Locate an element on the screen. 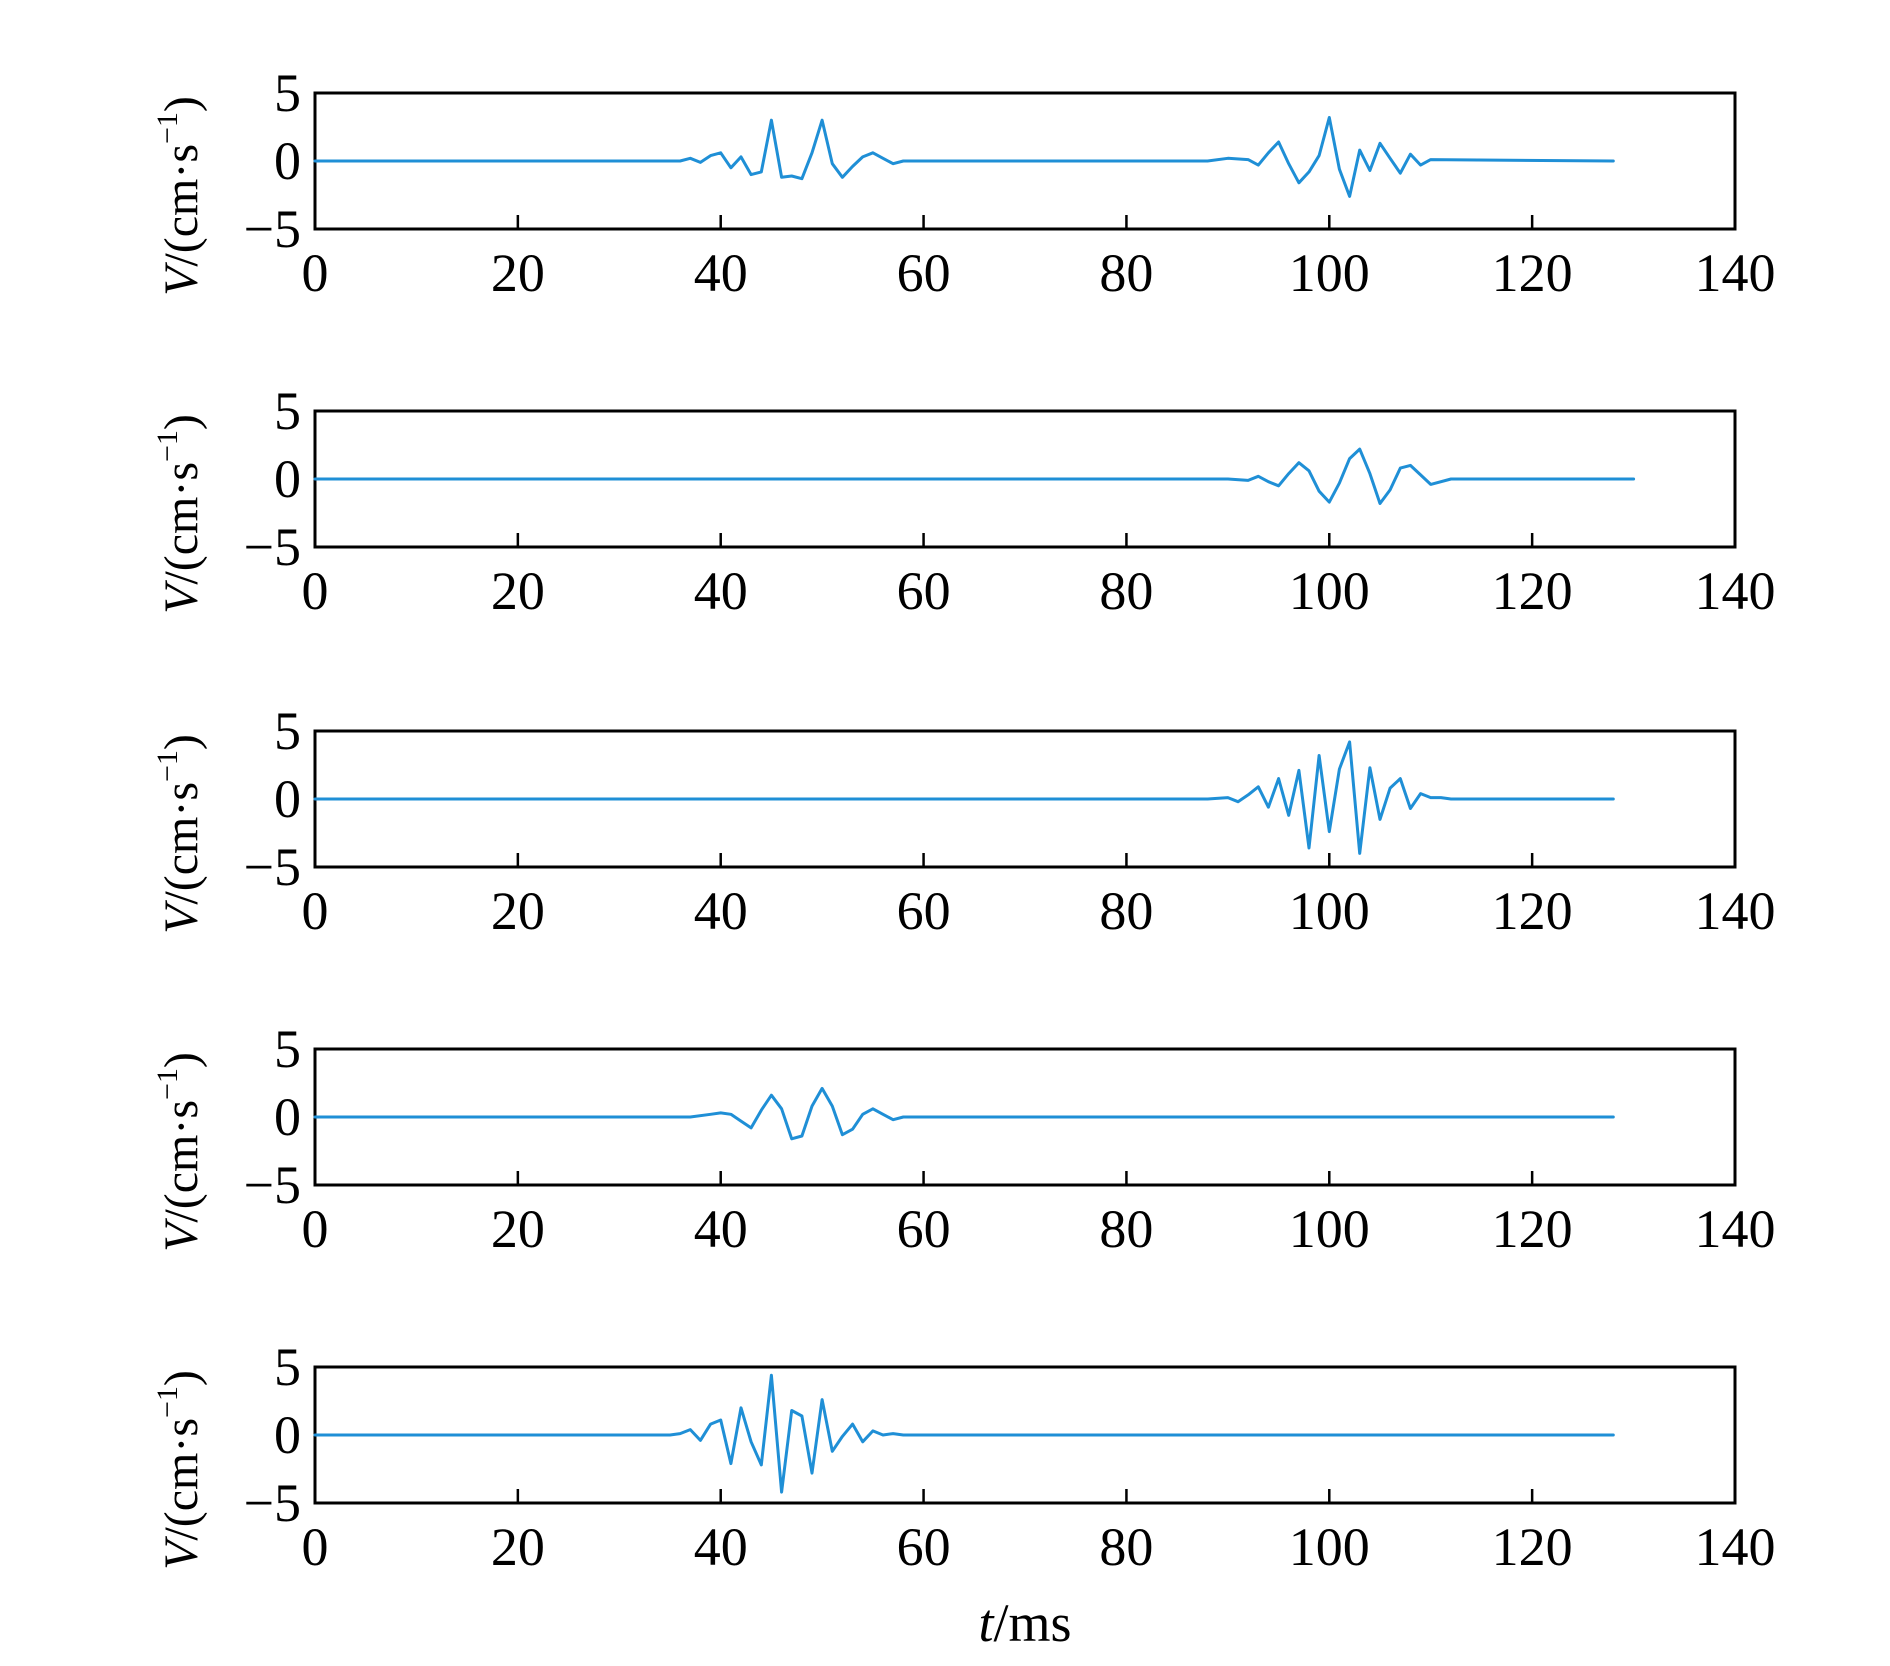 The height and width of the screenshot is (1666, 1890). x-axis-label-unit: /ms is located at coordinates (1032, 1623).